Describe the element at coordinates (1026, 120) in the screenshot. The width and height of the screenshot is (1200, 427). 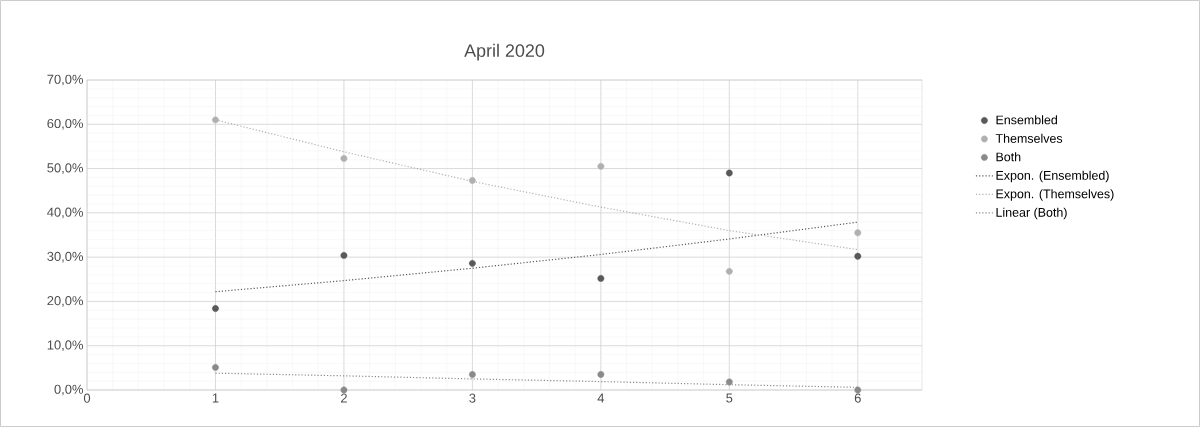
I see `legend-label: Ensembled` at that location.